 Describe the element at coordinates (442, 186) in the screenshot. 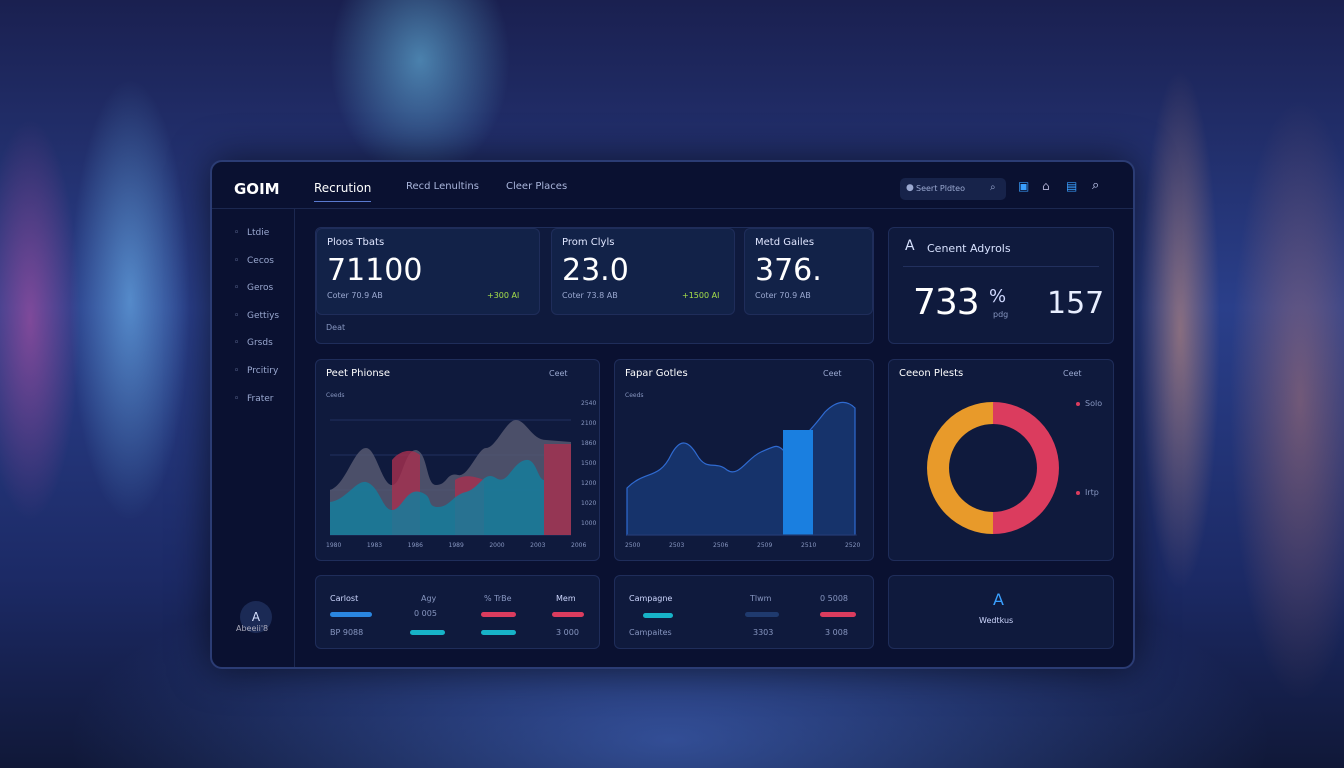

I see `nav-item: Recd Lenultins` at that location.